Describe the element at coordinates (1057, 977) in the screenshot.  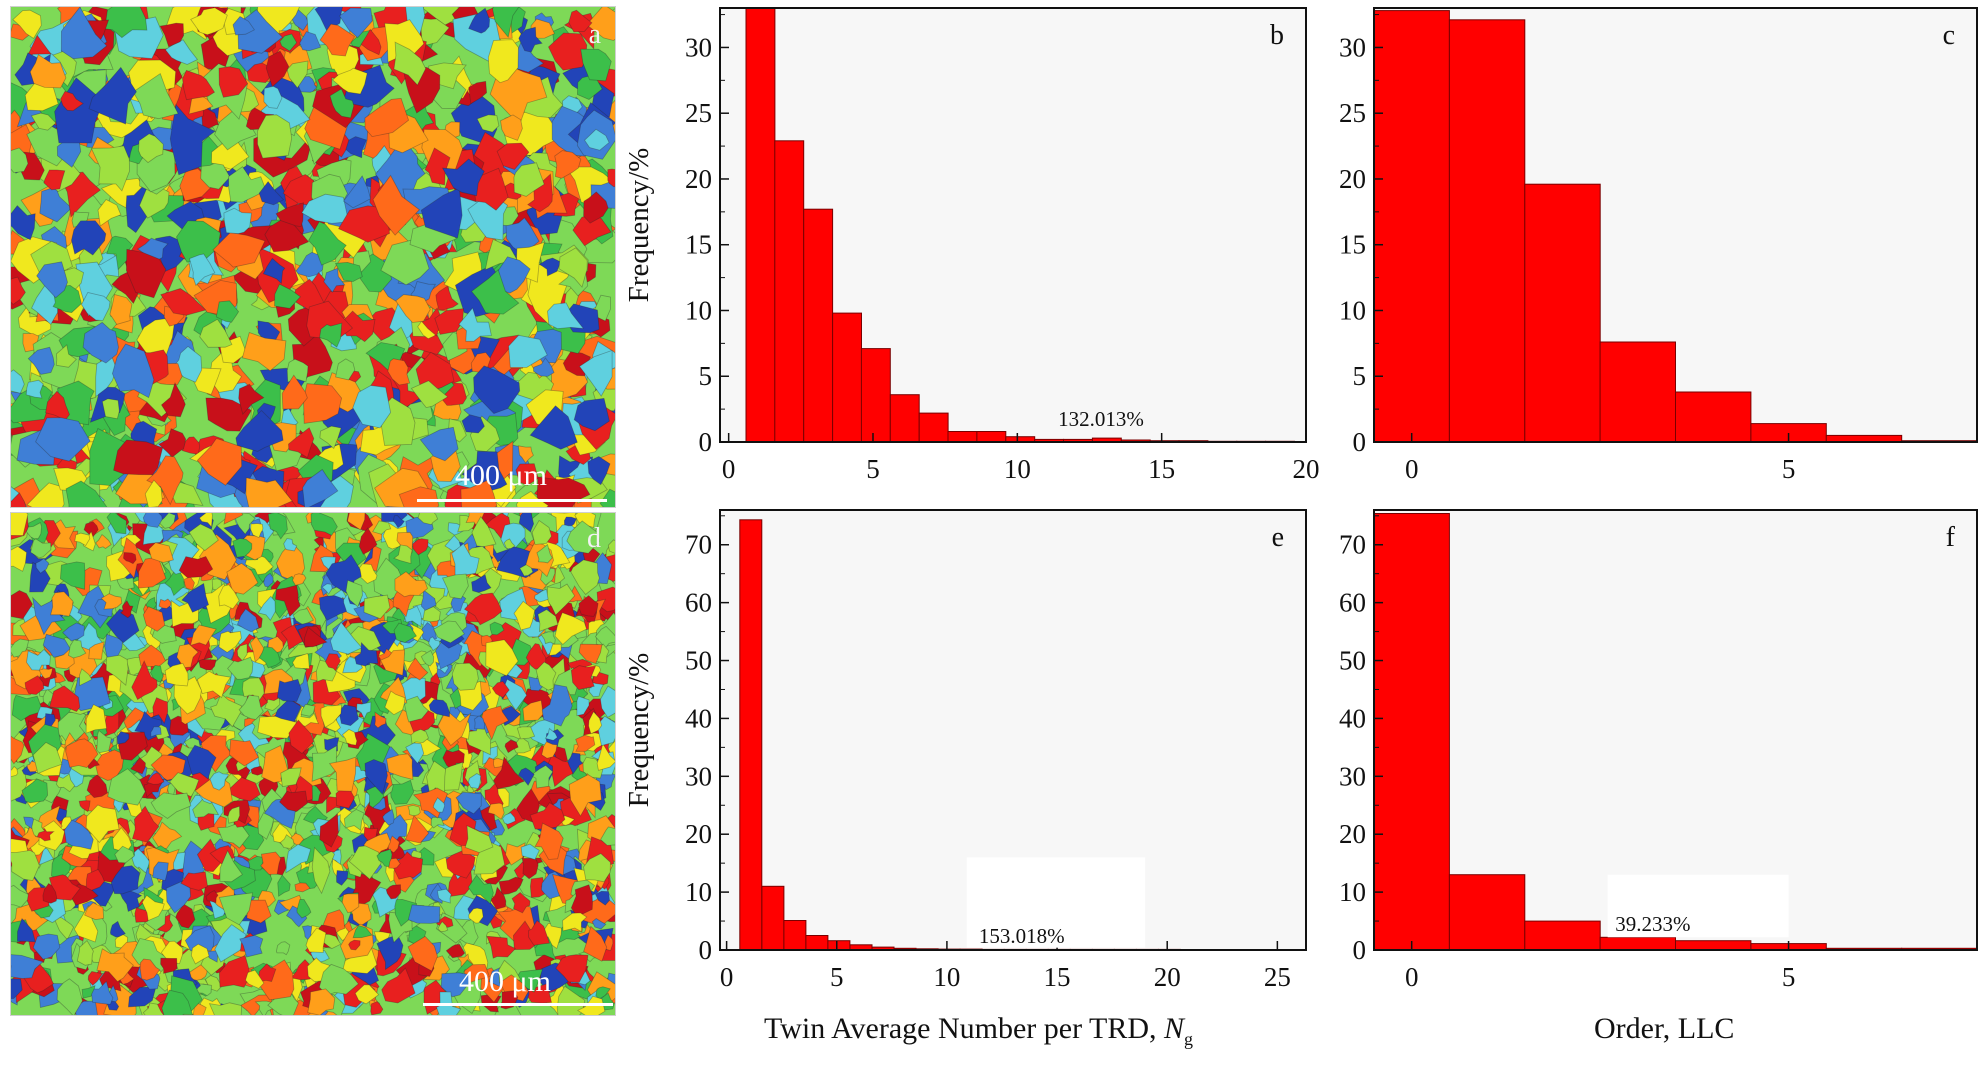
I see `chart-e-x-tick-label: 15` at that location.